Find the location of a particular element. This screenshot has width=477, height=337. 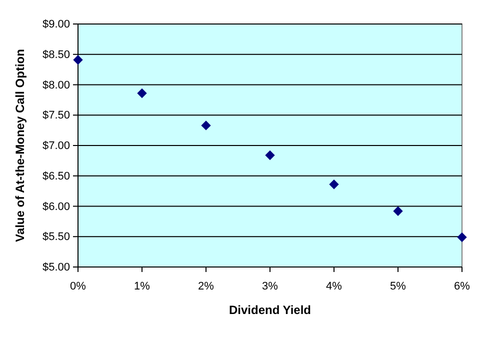

y-tick-label: $7.00 is located at coordinates (56, 146).